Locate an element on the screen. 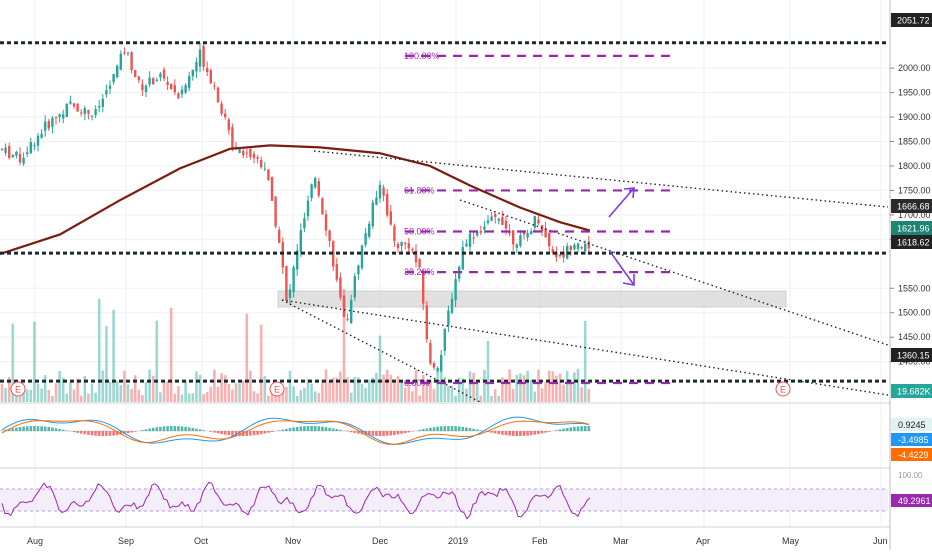 The width and height of the screenshot is (932, 555). price-tick-label: 1550.00 is located at coordinates (914, 288).